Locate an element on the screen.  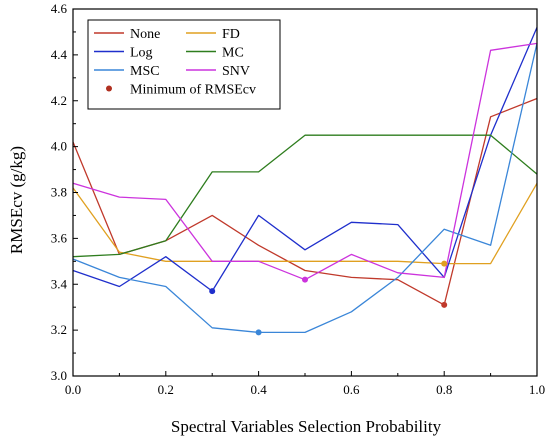
legend-box is located at coordinates (184, 64).